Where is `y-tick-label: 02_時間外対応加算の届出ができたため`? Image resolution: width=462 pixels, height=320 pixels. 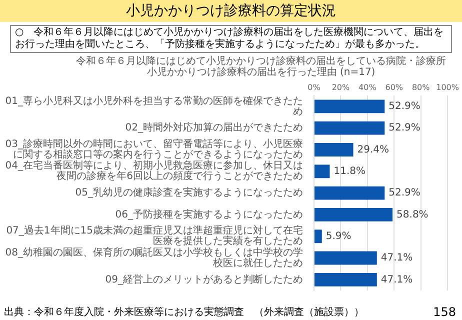
y-tick-label: 02_時間外対応加算の届出ができたため is located at coordinates (214, 128).